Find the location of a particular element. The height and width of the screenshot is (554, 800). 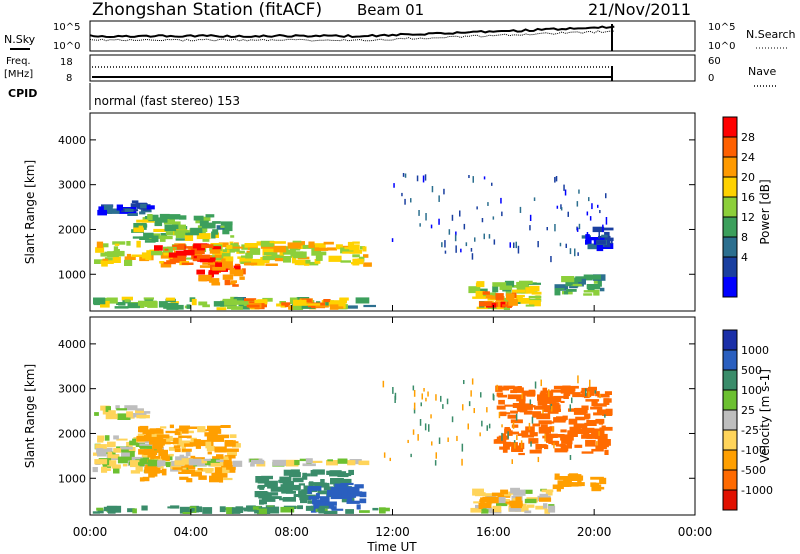

y-tick-label: 1000 is located at coordinates (72, 274).